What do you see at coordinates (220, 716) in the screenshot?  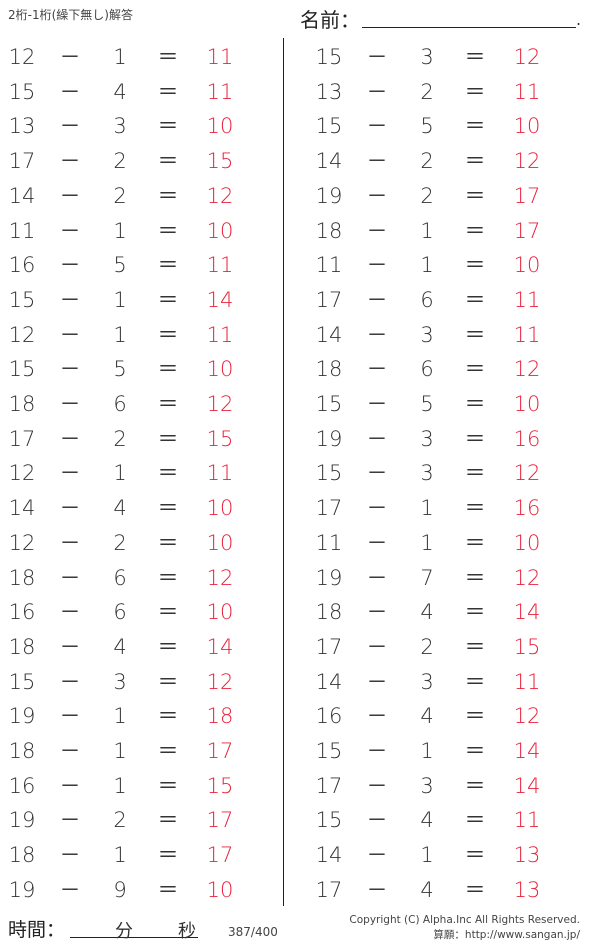 I see `answer: 18` at bounding box center [220, 716].